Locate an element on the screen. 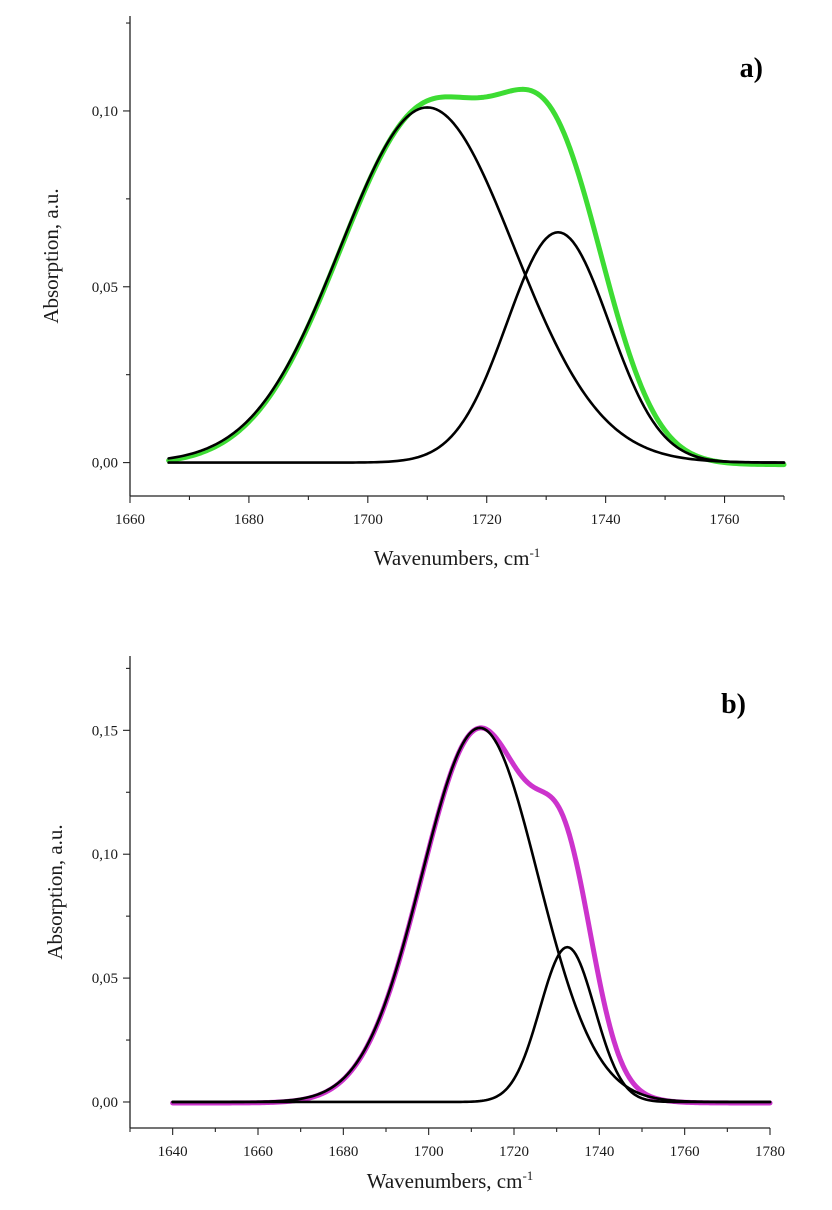 This screenshot has height=1210, width=832. panel-label: a) is located at coordinates (751, 68).